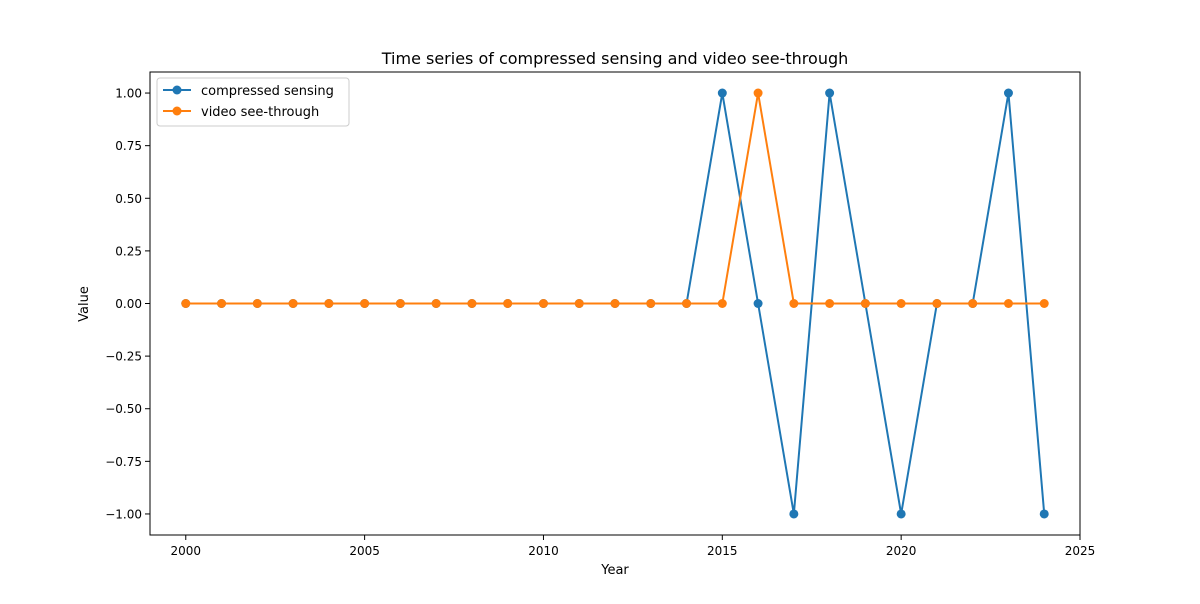  Describe the element at coordinates (128, 251) in the screenshot. I see `y-tick-label: 0.25` at that location.